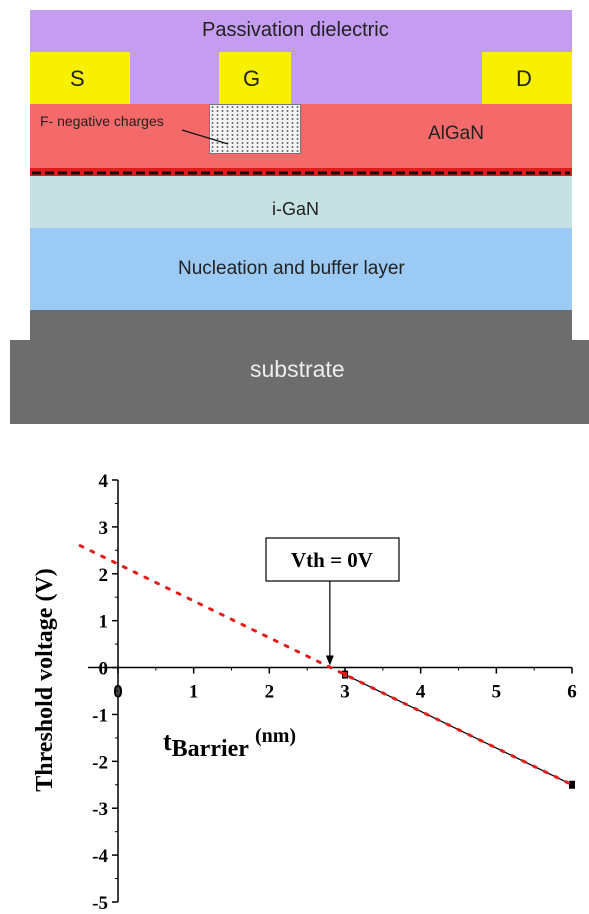 The width and height of the screenshot is (589, 914). I want to click on annotation-label: Vth = 0V, so click(332, 560).